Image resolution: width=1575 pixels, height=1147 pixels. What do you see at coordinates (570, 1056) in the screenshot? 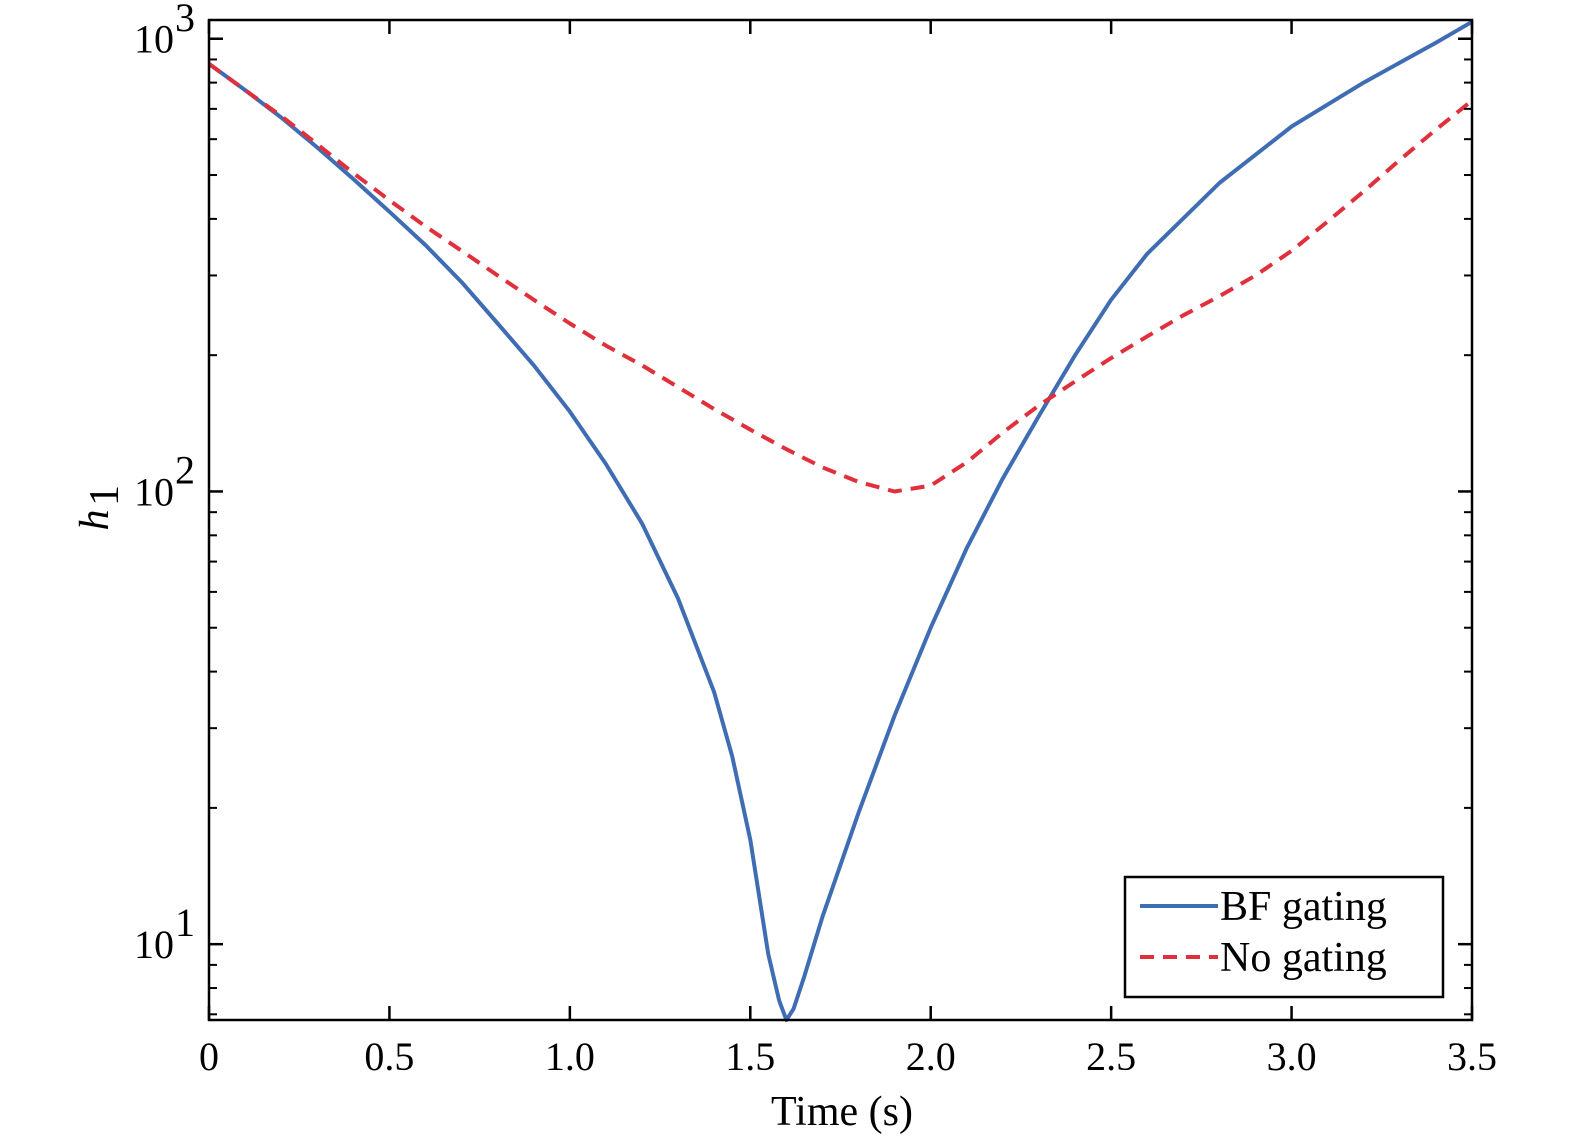
I see `x-tick-label: 1.0` at bounding box center [570, 1056].